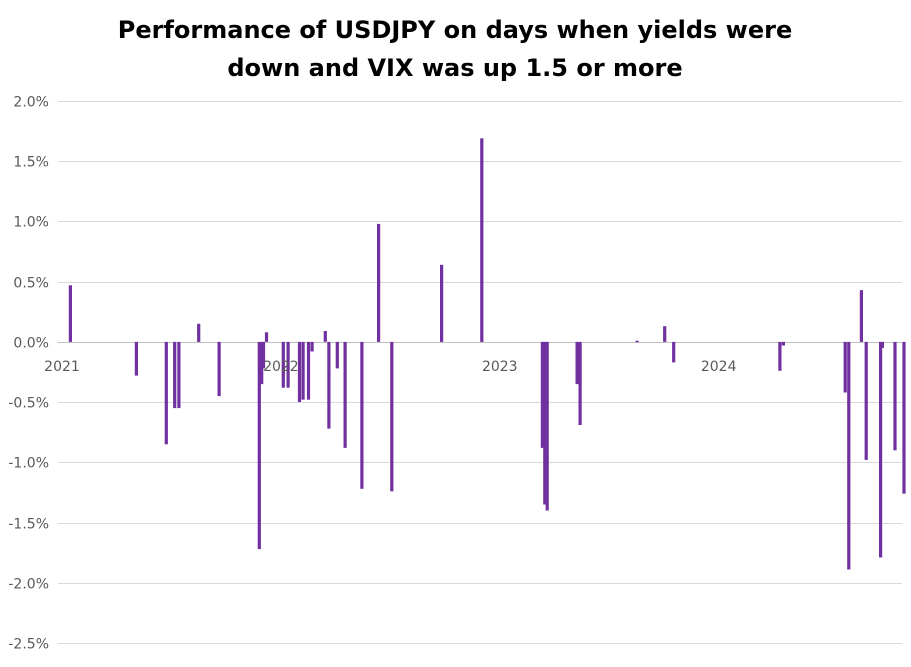 The image size is (911, 667). I want to click on y-tick-label: 1.0%, so click(31, 223).